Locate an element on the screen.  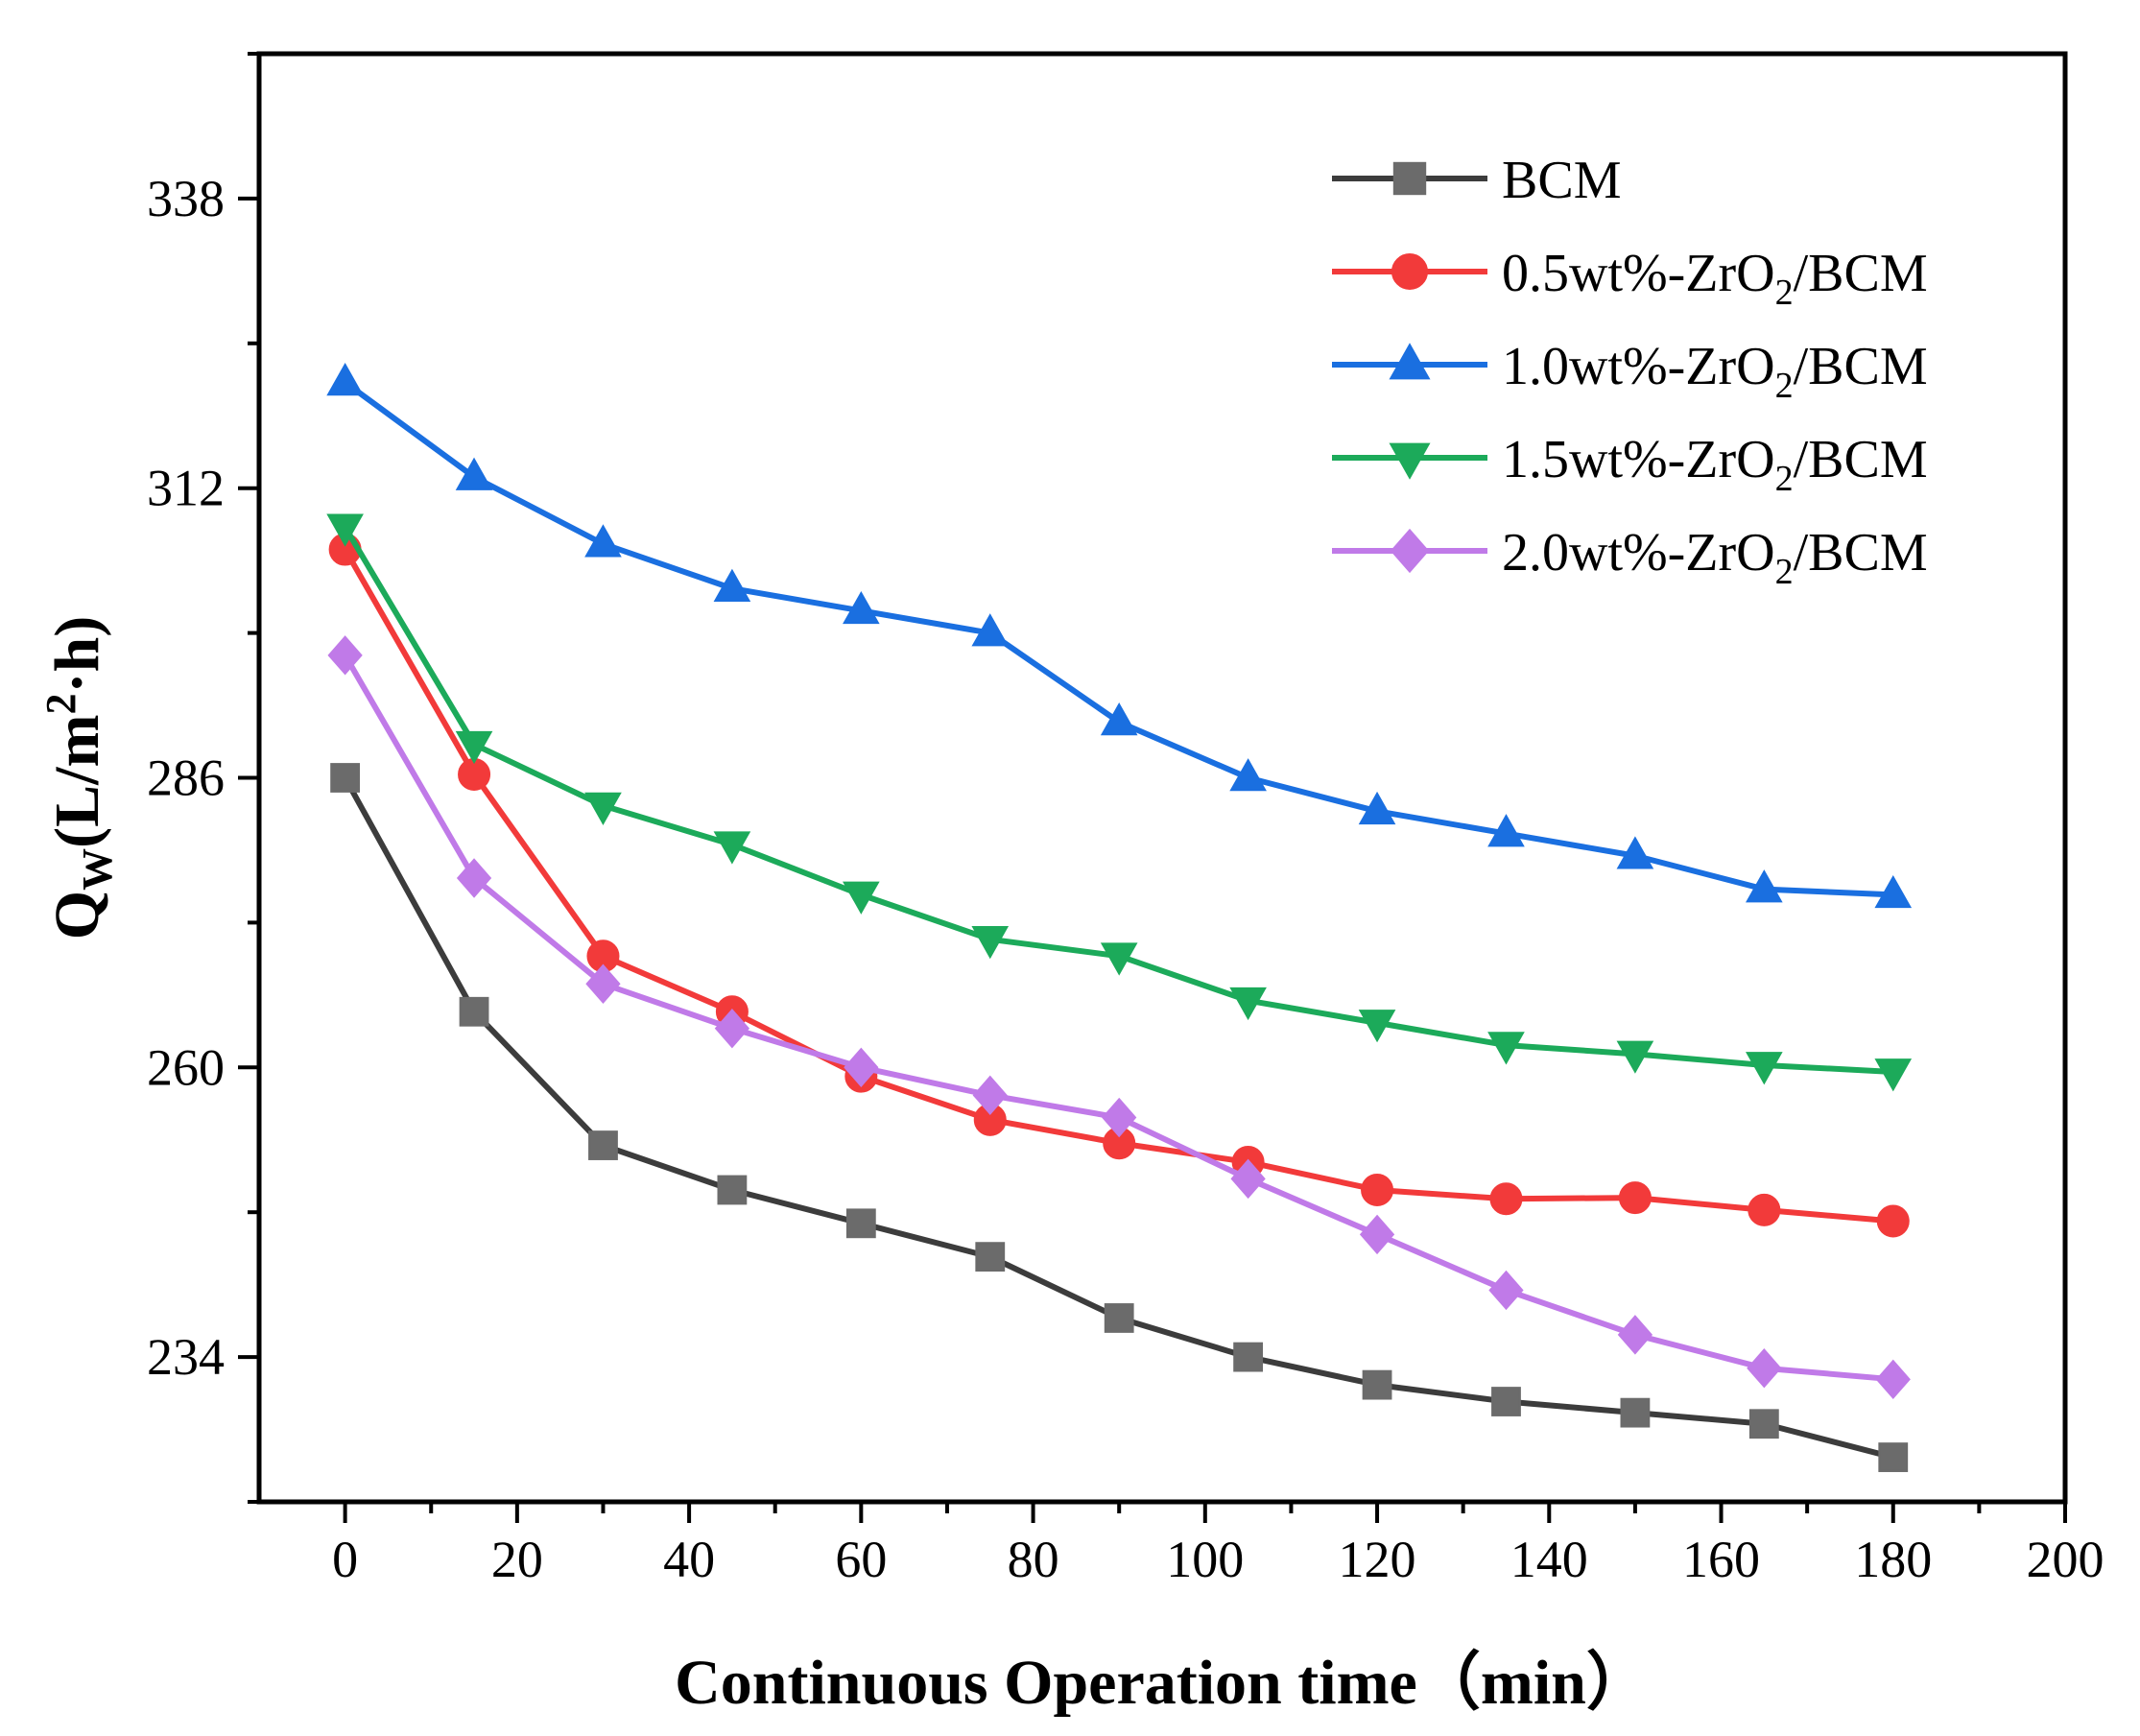
legend-item: 0.5wt%-ZrO2/BCM is located at coordinates (1630, 278).